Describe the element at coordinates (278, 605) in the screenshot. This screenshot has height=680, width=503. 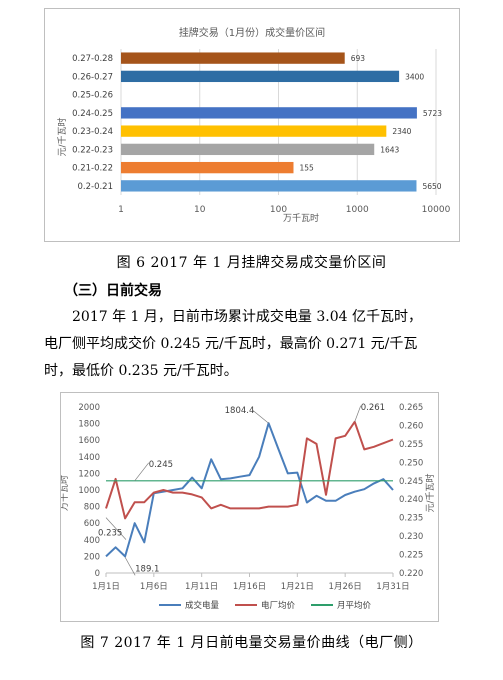
I see `figure7-legend-label: 电厂均价` at that location.